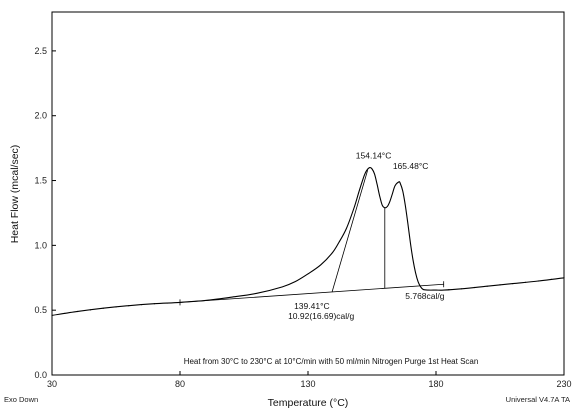 The width and height of the screenshot is (573, 412). What do you see at coordinates (40, 310) in the screenshot?
I see `y-tick-label: 0.5` at bounding box center [40, 310].